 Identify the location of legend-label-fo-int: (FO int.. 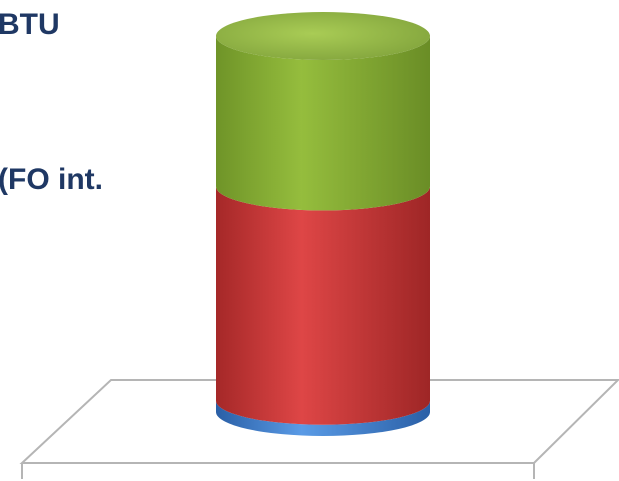
(51, 179).